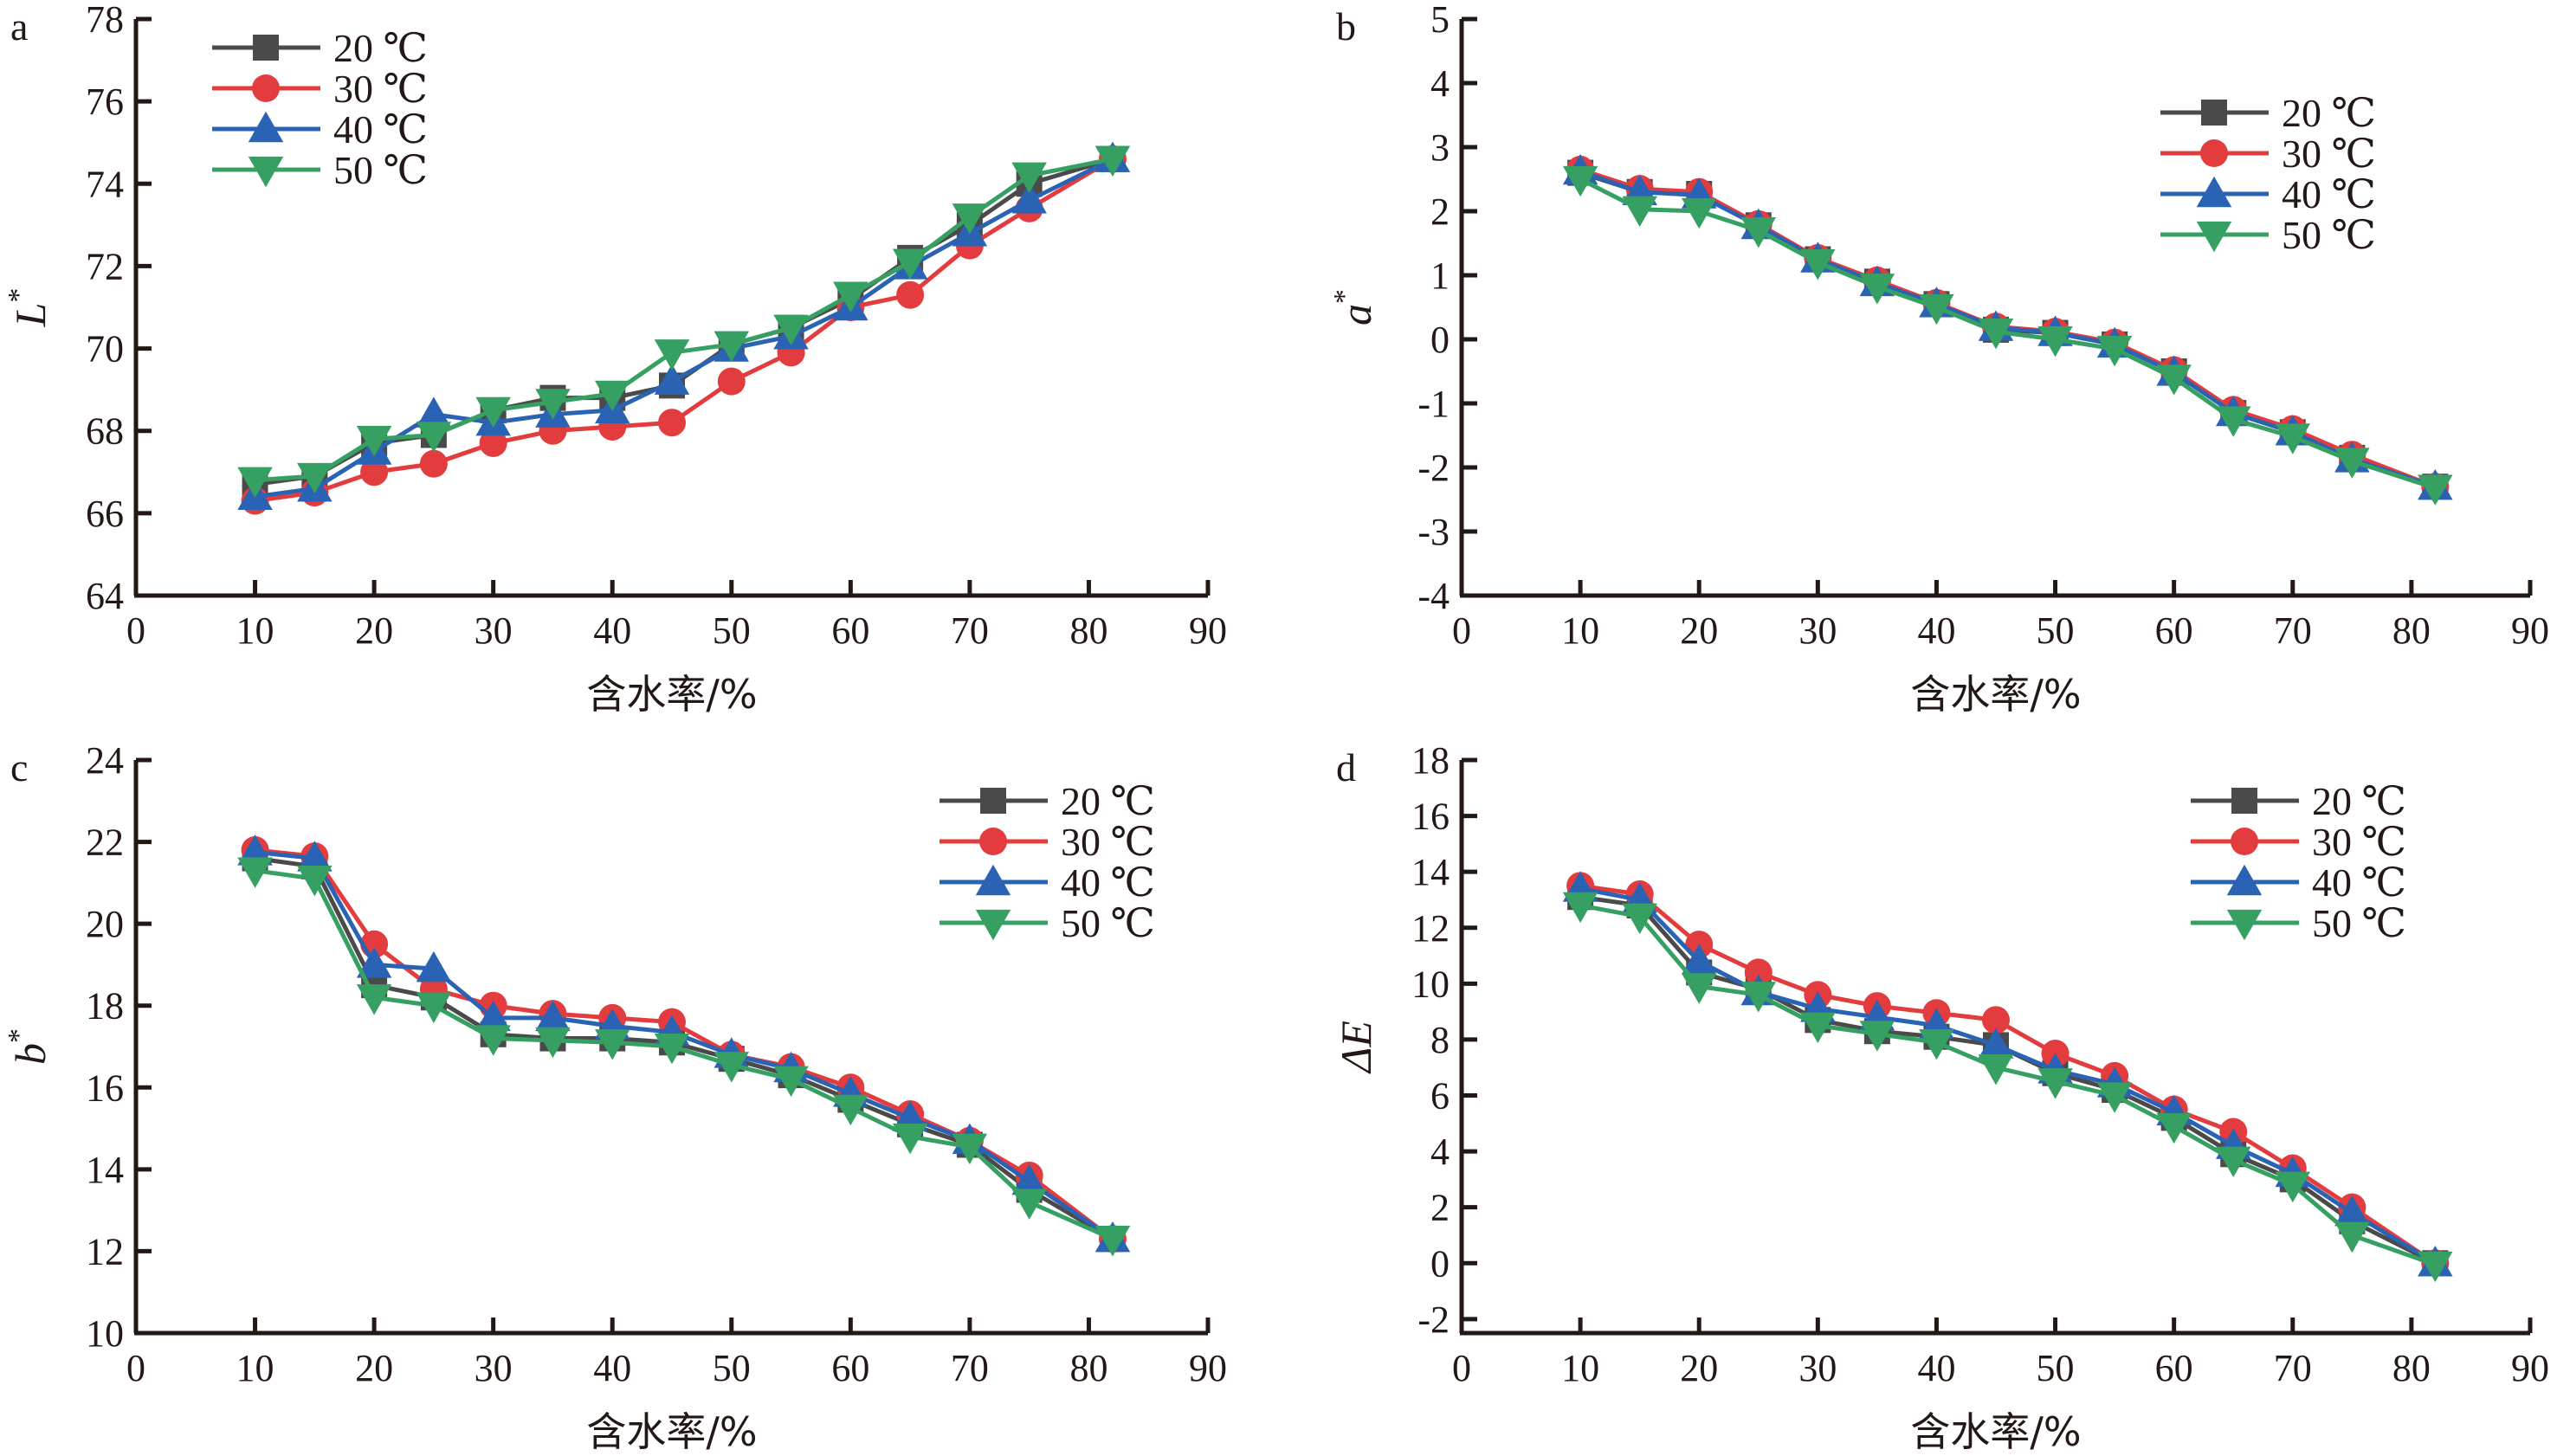 The width and height of the screenshot is (2557, 1456). Describe the element at coordinates (1995, 1431) in the screenshot. I see `x-axis-title: 含水率/%` at that location.